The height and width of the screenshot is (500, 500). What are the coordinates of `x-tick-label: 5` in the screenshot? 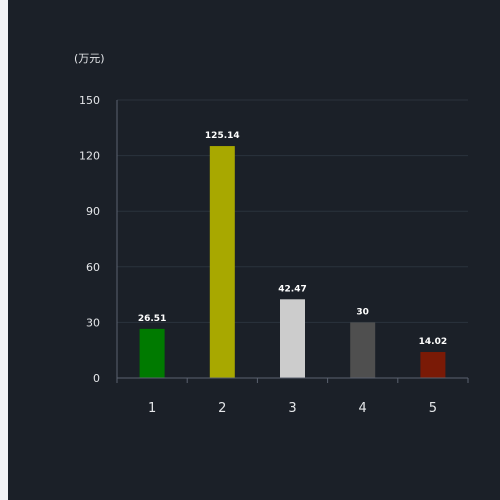 It's located at (433, 408).